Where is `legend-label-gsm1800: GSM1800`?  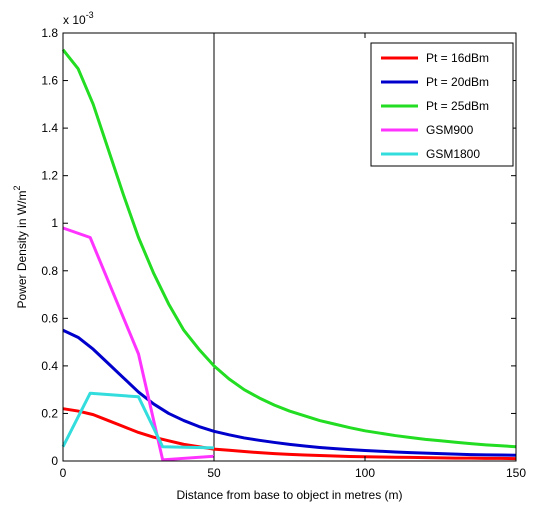 legend-label-gsm1800: GSM1800 is located at coordinates (453, 154).